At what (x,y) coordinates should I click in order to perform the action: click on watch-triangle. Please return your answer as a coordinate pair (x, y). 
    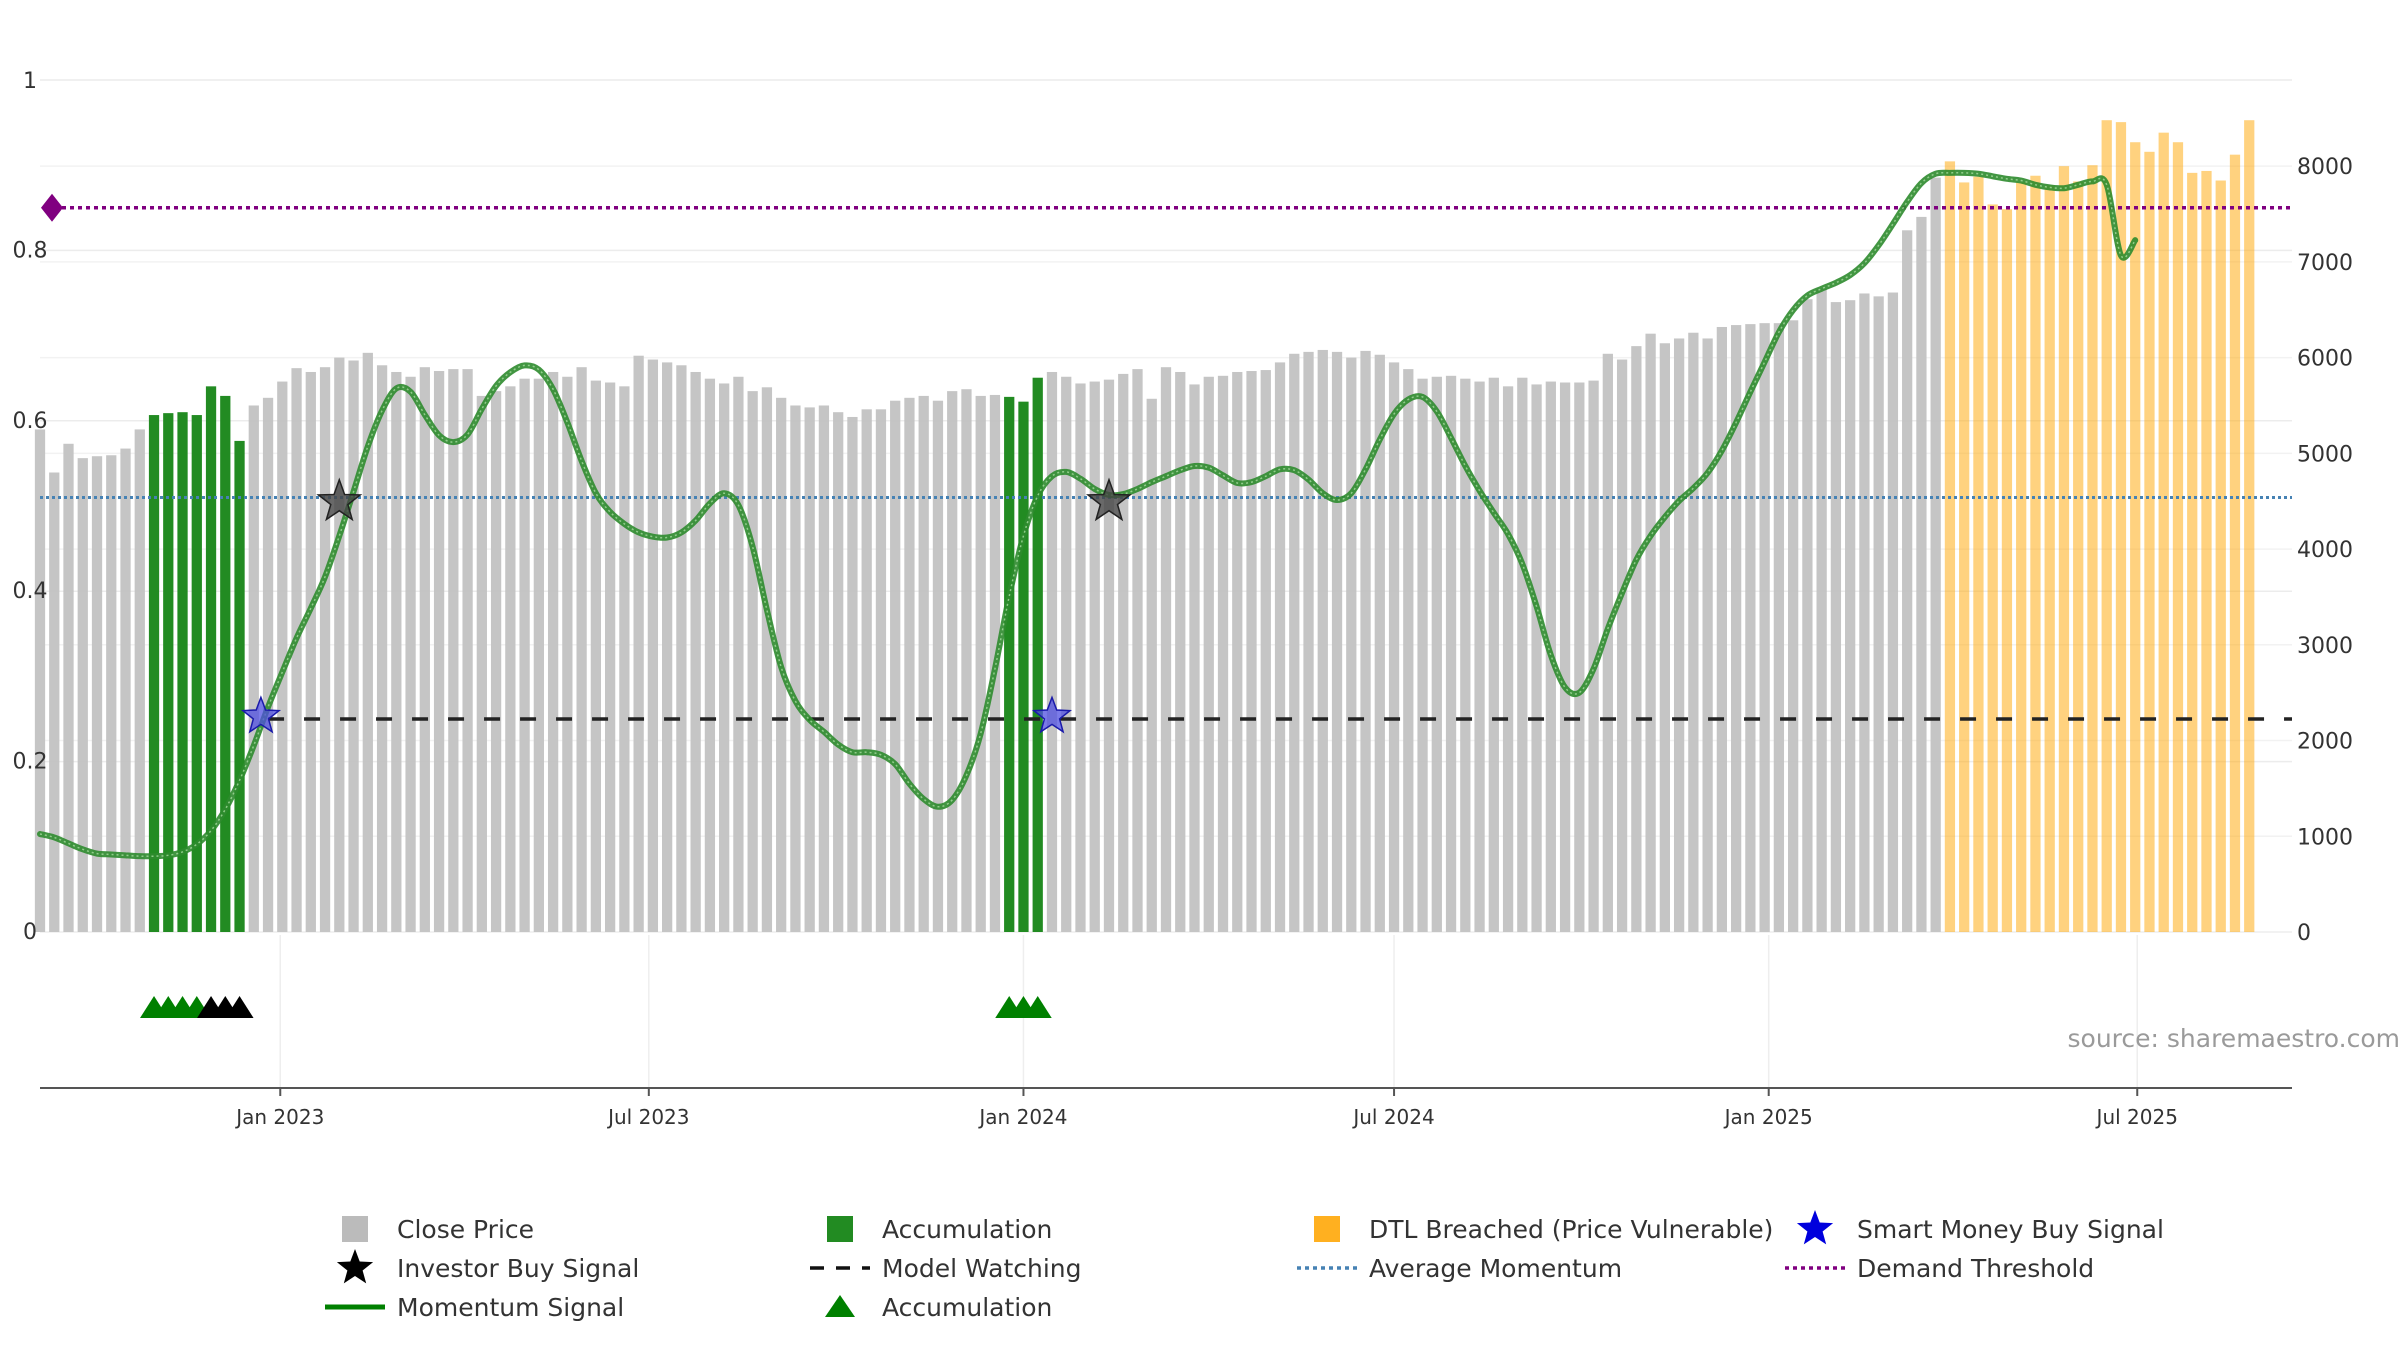
    Looking at the image, I should click on (239, 1007).